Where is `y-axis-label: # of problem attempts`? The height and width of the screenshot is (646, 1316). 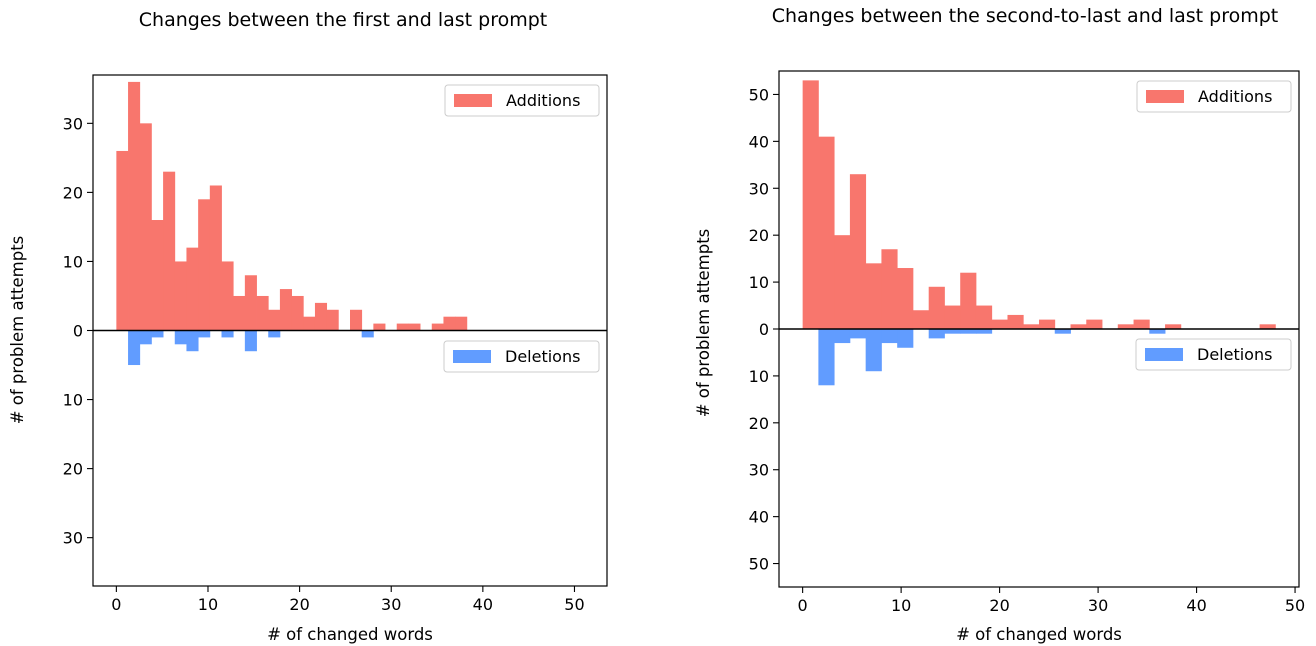 y-axis-label: # of problem attempts is located at coordinates (703, 323).